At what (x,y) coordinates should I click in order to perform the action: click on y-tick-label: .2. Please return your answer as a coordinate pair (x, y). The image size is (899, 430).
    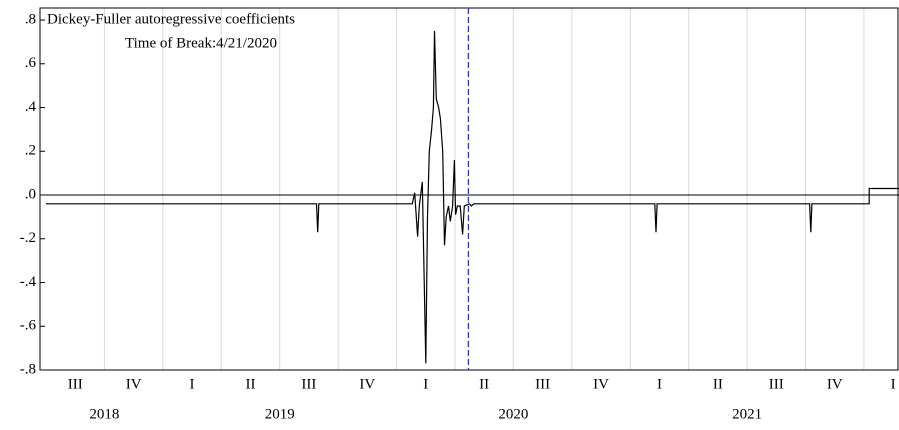
    Looking at the image, I should click on (30, 151).